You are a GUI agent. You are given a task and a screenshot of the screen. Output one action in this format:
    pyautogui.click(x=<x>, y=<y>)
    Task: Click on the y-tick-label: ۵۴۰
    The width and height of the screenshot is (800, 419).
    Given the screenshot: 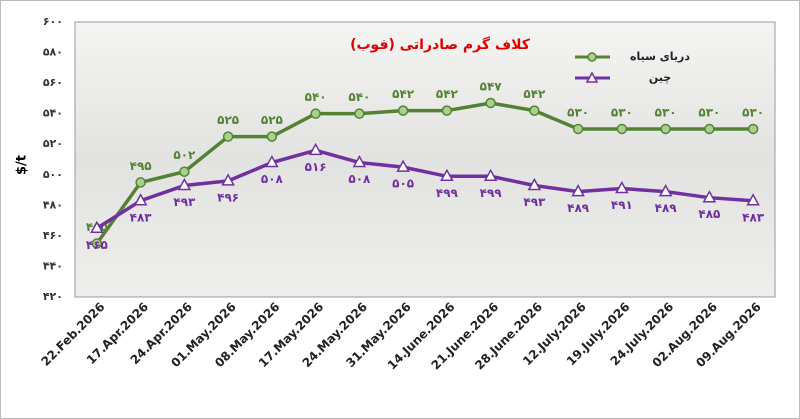 What is the action you would take?
    pyautogui.click(x=53, y=113)
    